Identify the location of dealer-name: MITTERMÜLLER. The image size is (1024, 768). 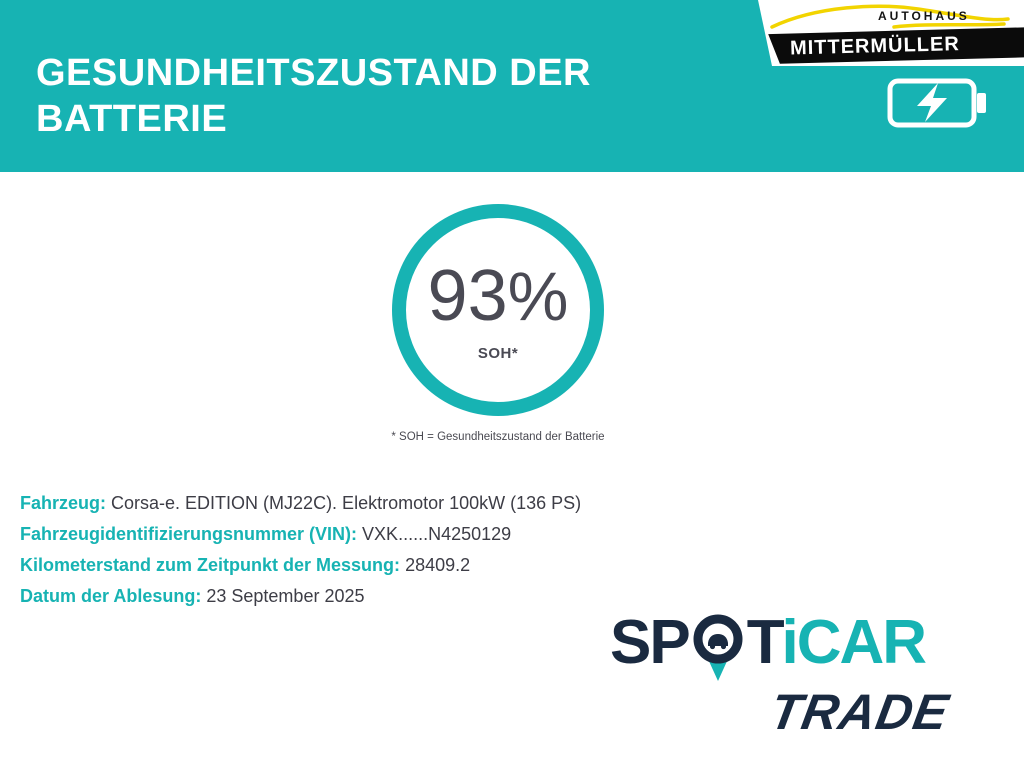
(875, 46).